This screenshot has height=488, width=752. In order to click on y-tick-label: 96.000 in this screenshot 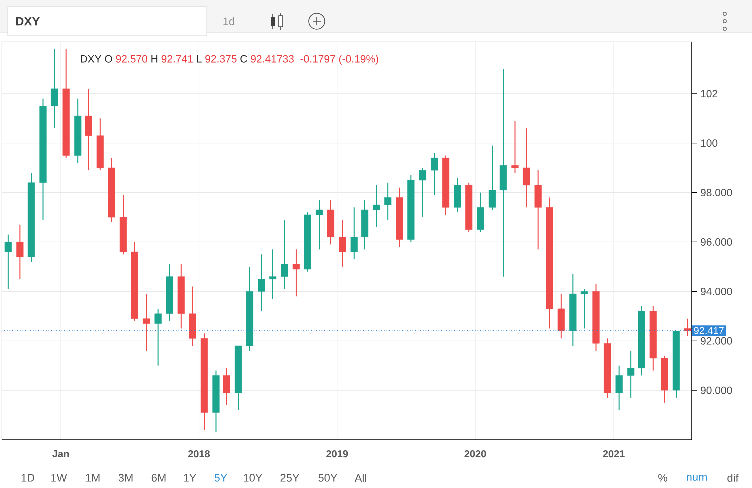, I will do `click(716, 242)`.